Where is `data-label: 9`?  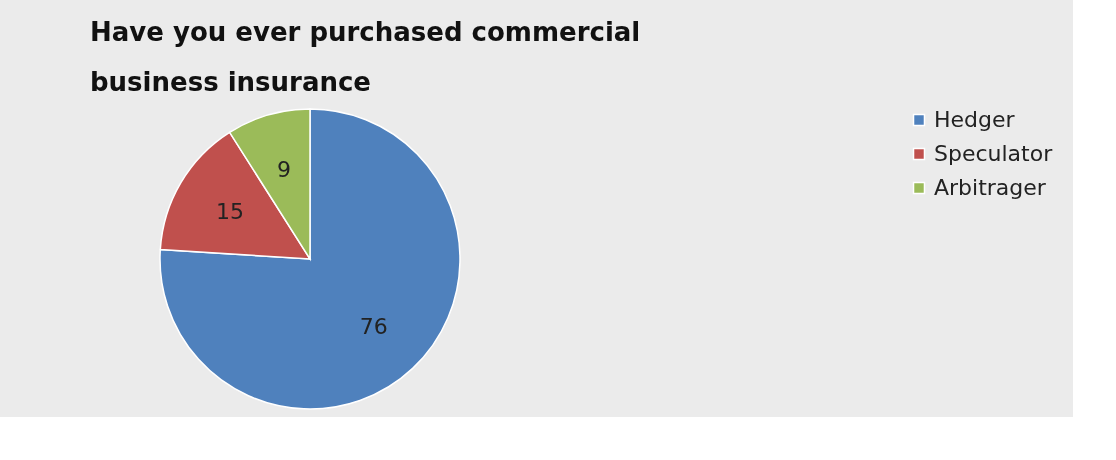 data-label: 9 is located at coordinates (284, 169).